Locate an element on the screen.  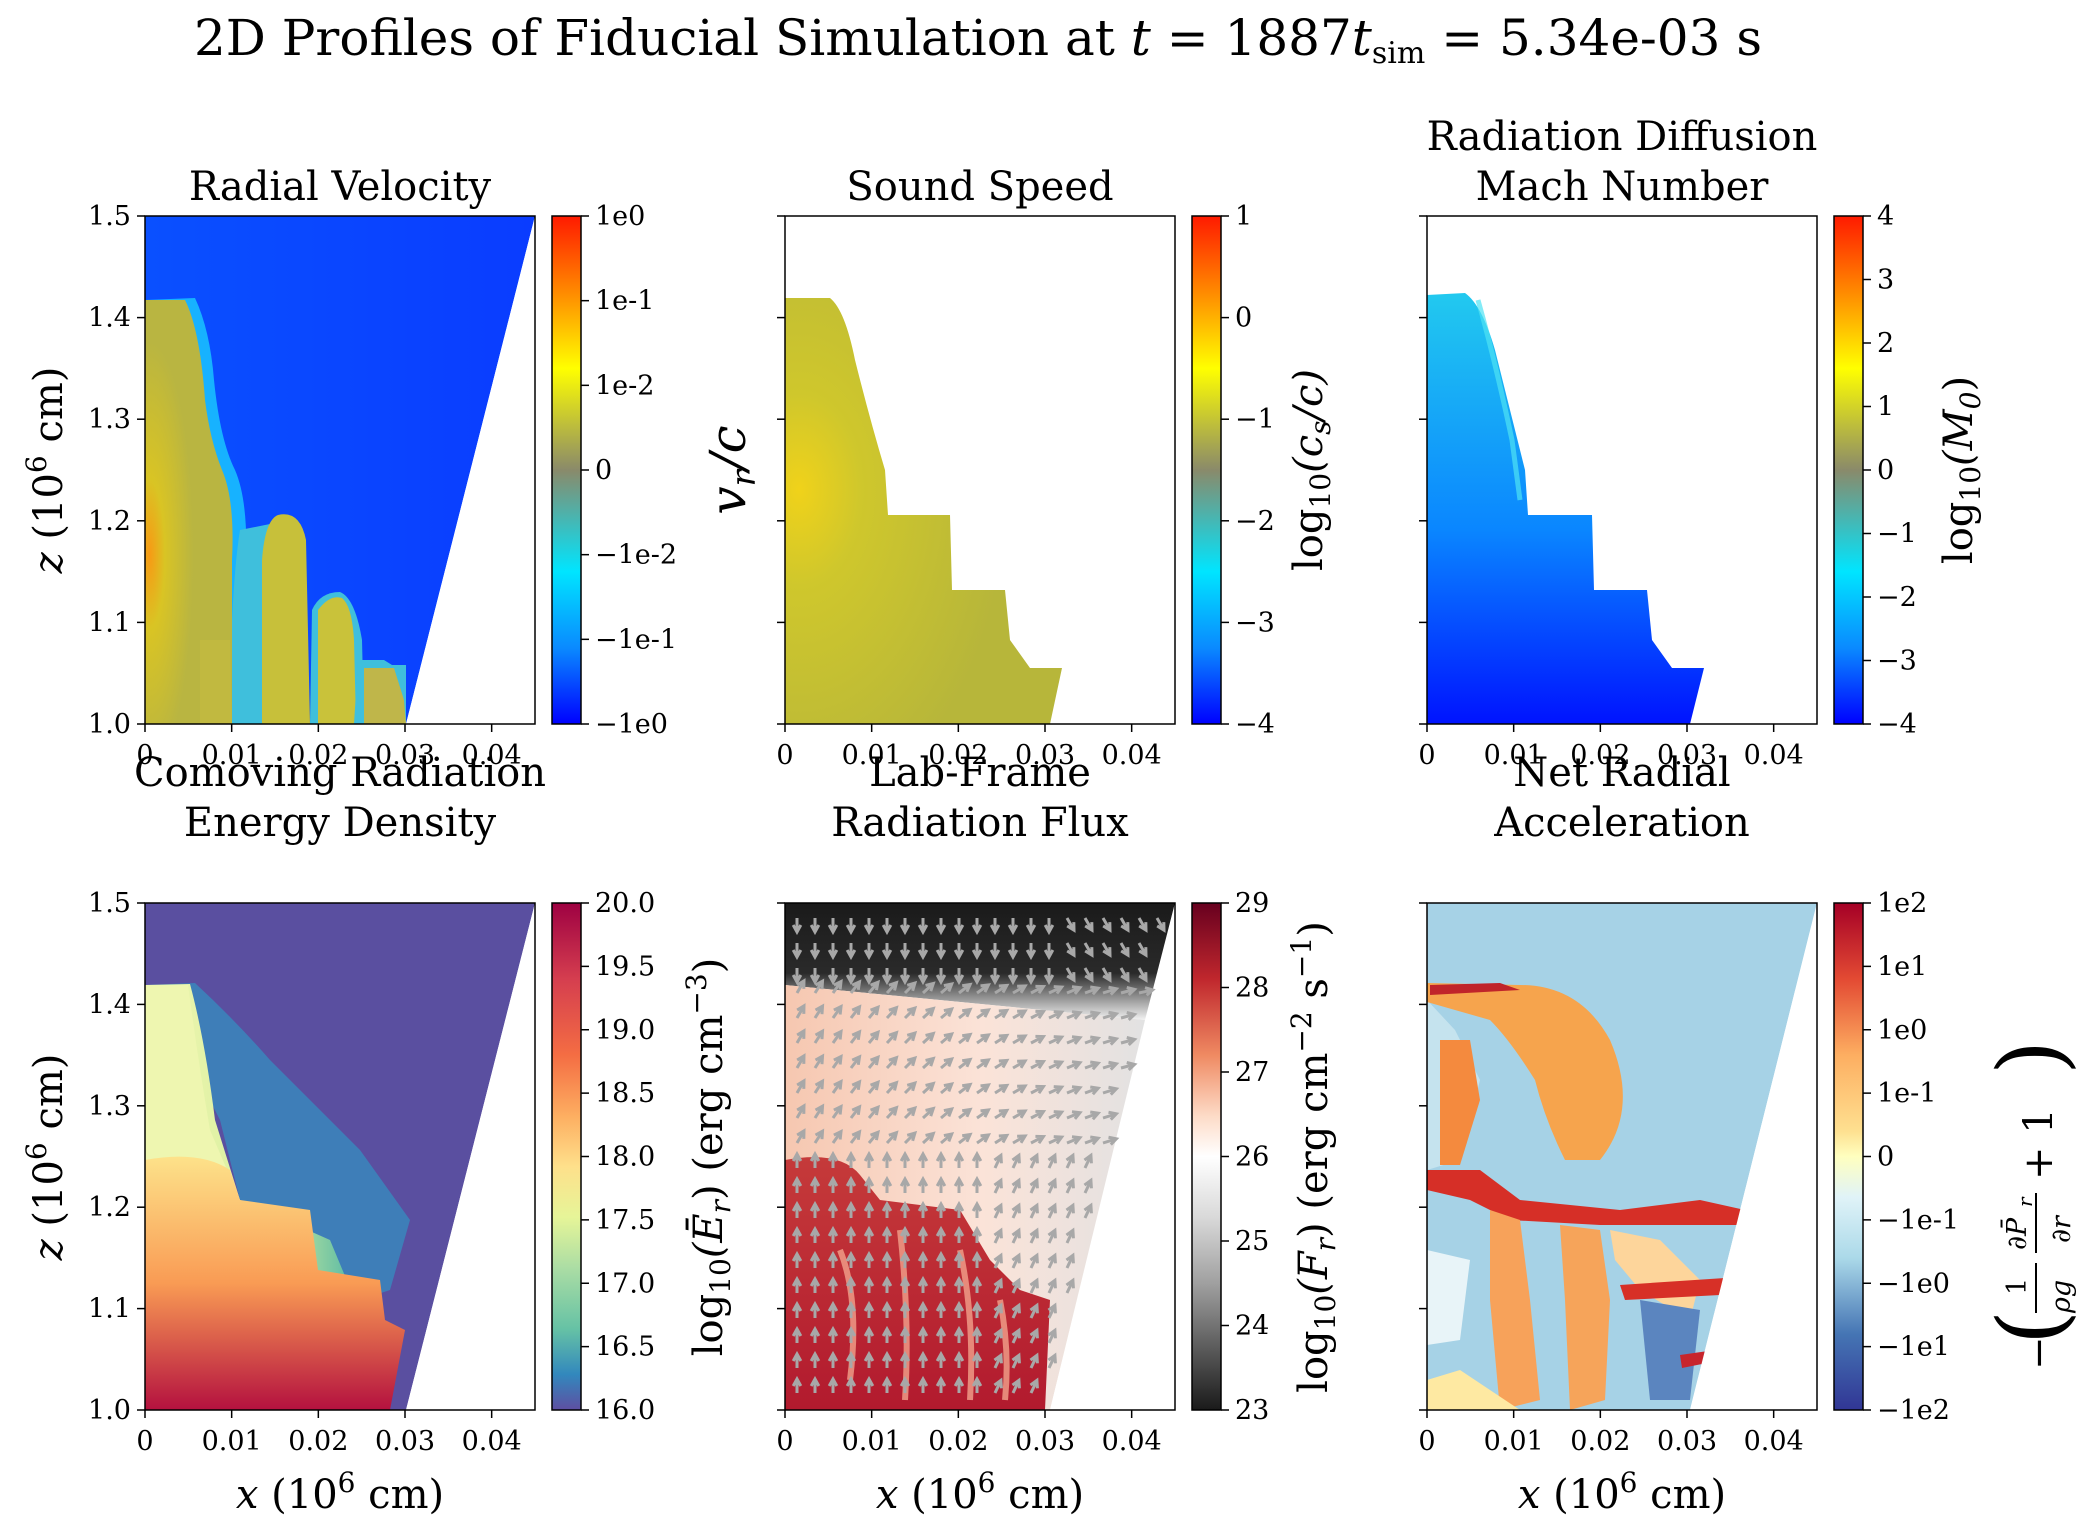
flux-vector-arrows is located at coordinates (978, 1155).